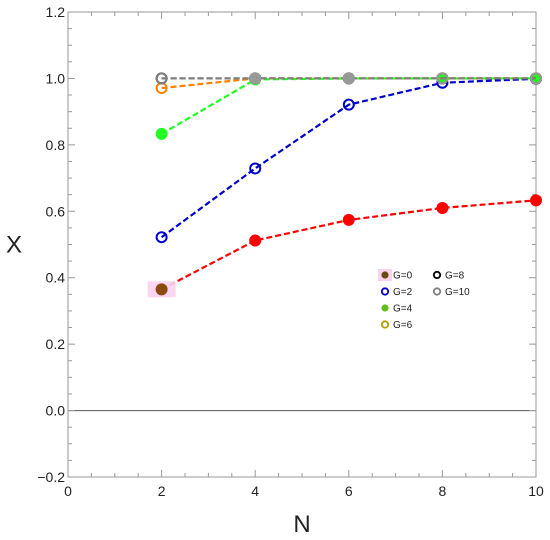 The image size is (550, 540). Describe the element at coordinates (56, 411) in the screenshot. I see `y-tick-label: 0.0` at that location.